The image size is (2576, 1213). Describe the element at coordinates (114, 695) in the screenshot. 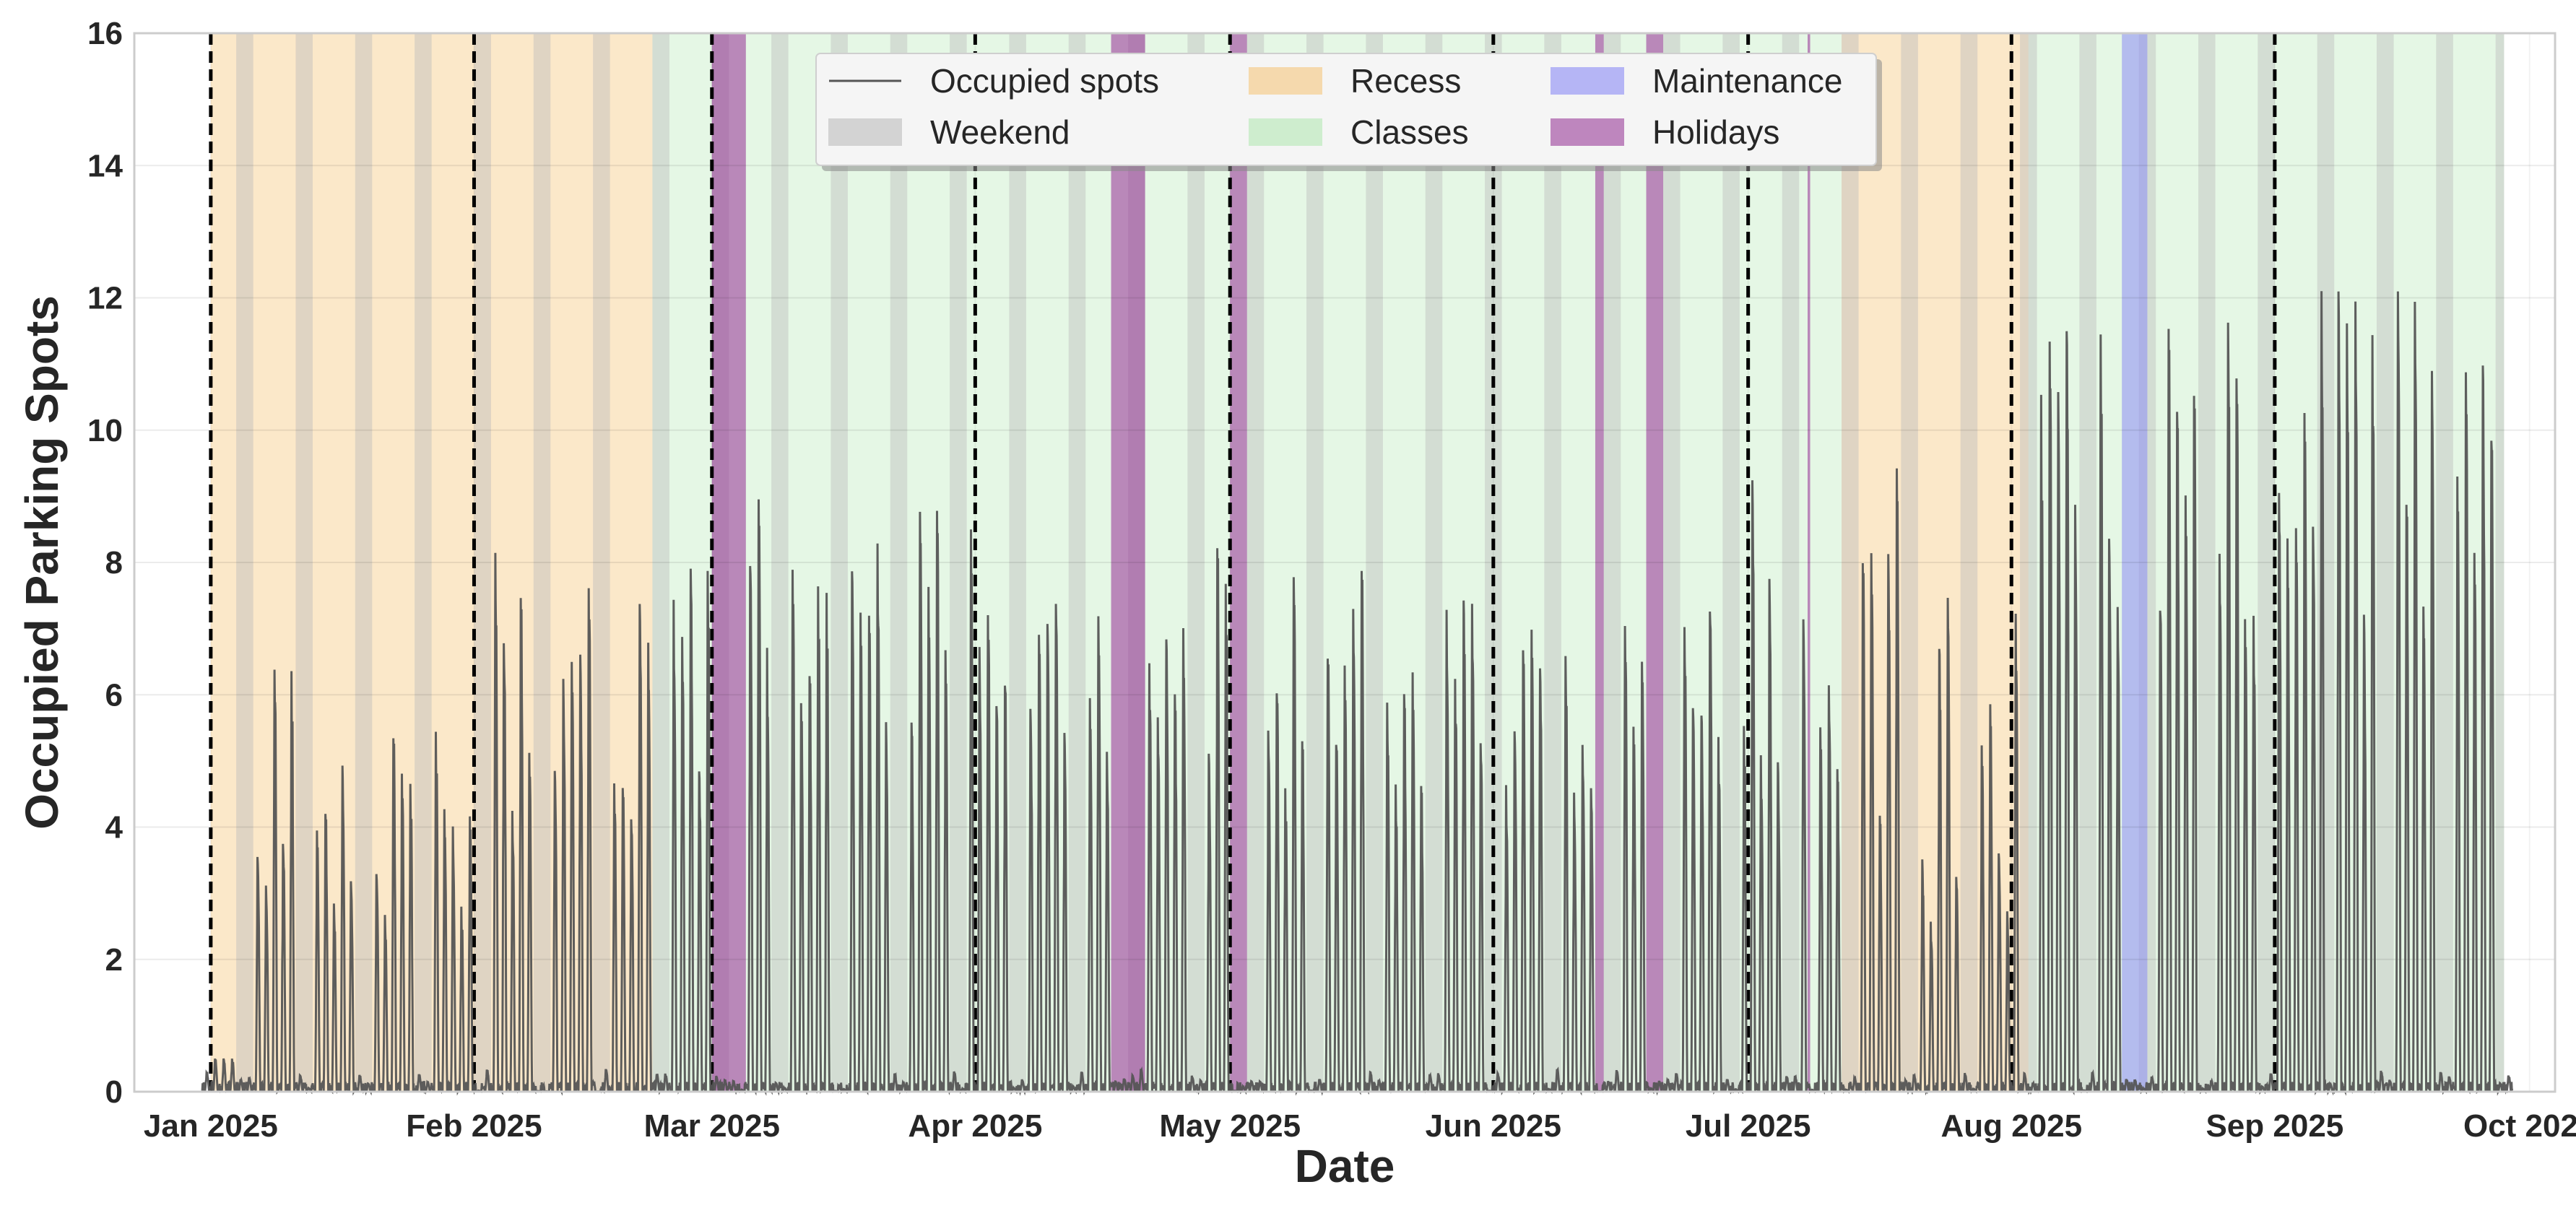

I see `y-tick-label: 6` at that location.